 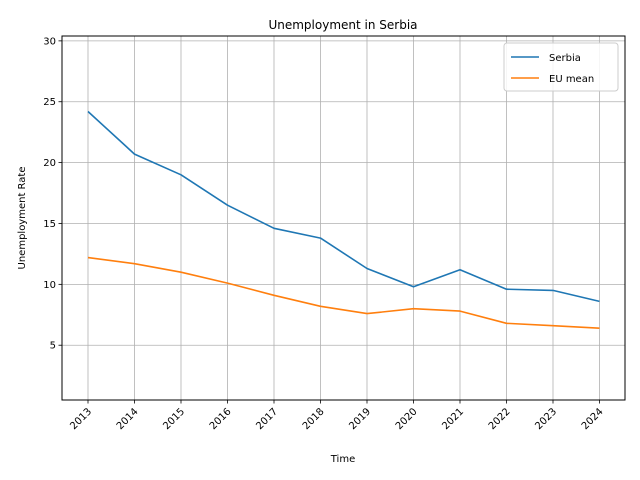 What do you see at coordinates (52, 194) in the screenshot?
I see `y-axis: 5 10 15 20 25 30` at bounding box center [52, 194].